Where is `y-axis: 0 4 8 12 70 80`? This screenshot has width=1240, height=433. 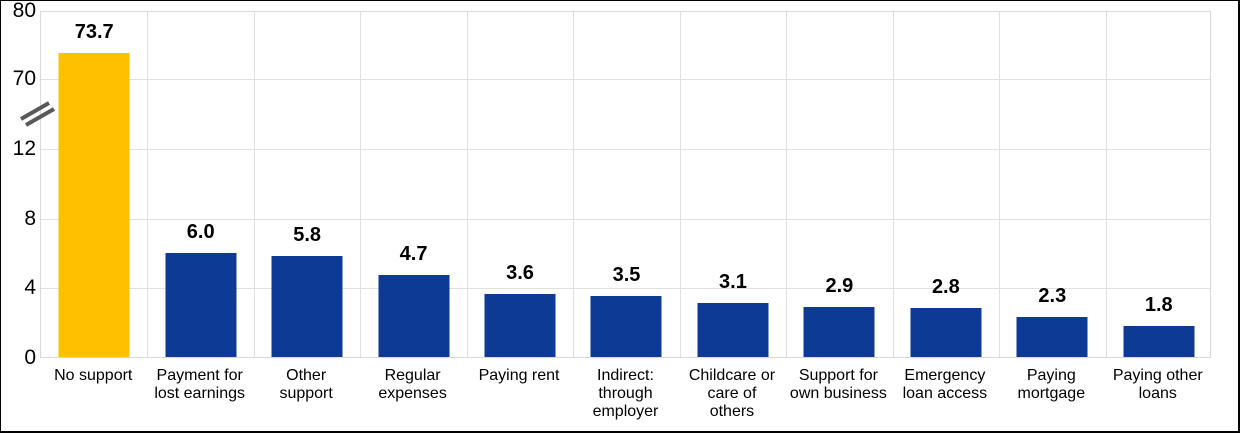
y-axis: 0 4 8 12 70 80 is located at coordinates (18, 216).